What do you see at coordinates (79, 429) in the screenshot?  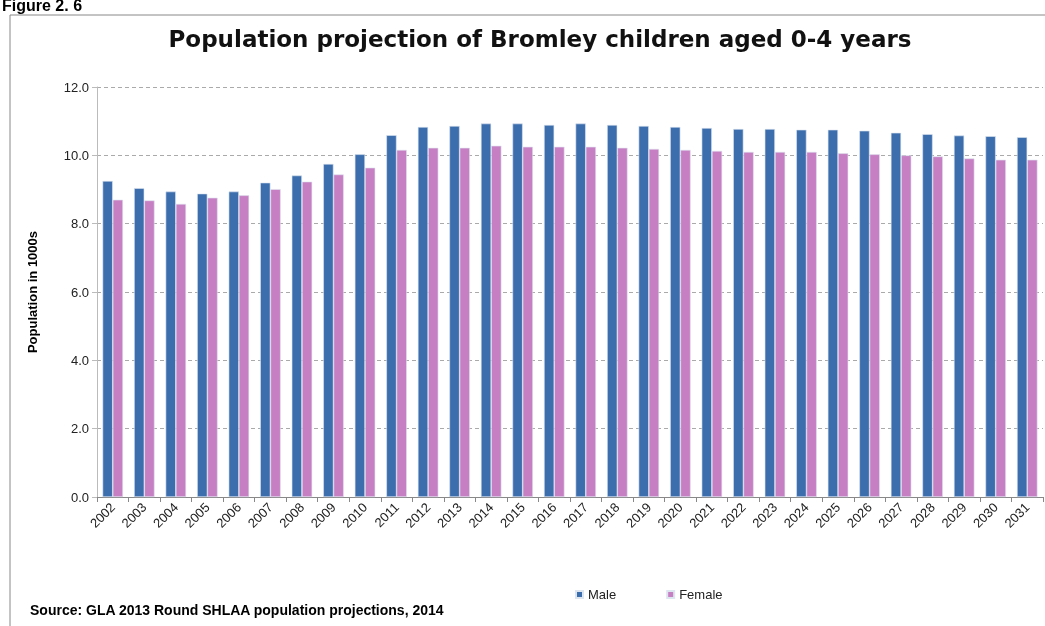 I see `y-tick-label: 2.0` at bounding box center [79, 429].